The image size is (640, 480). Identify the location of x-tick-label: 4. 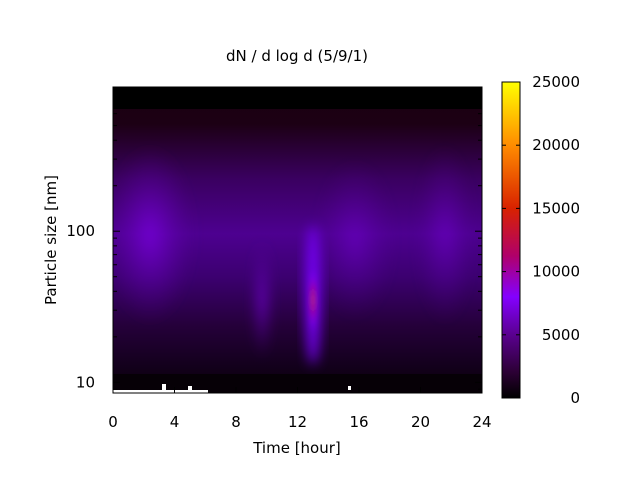
(175, 422).